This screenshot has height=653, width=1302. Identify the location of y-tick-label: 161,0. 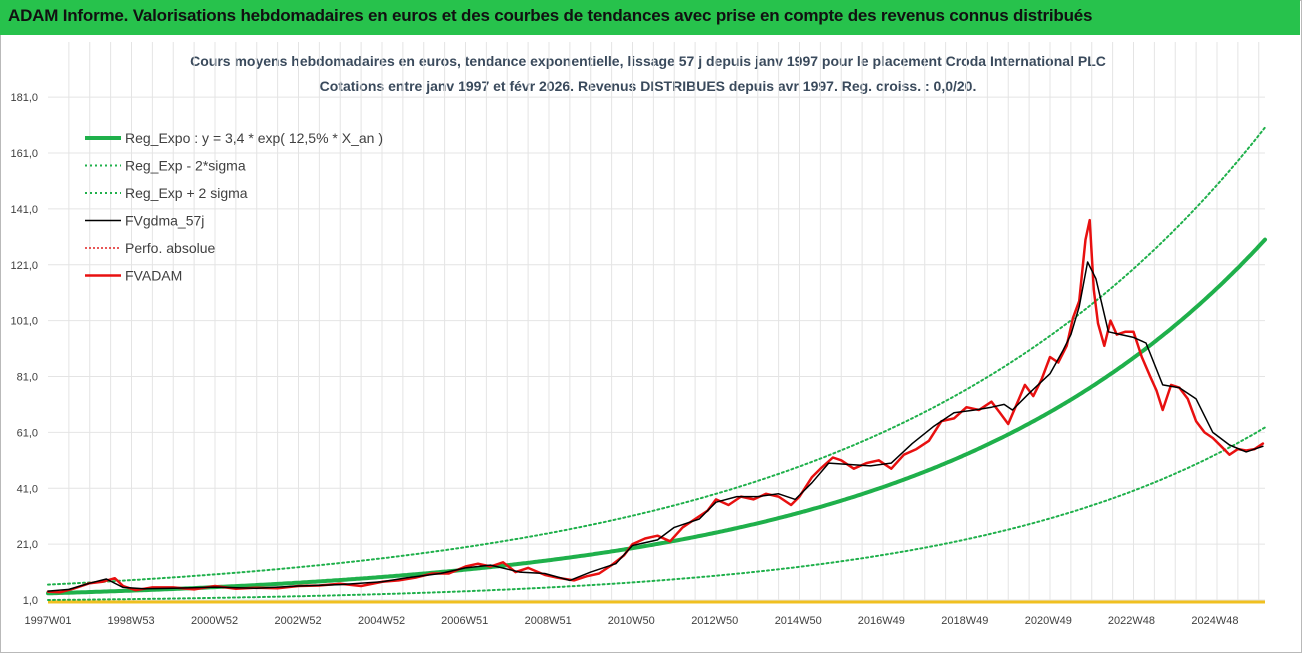
(24, 154).